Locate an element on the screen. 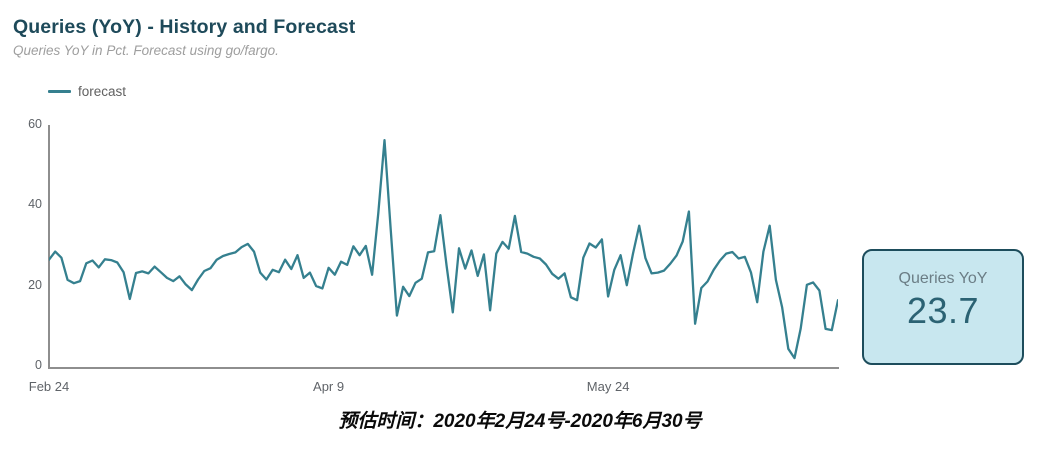 This screenshot has width=1055, height=461. scorecard-label: Queries YoY is located at coordinates (943, 278).